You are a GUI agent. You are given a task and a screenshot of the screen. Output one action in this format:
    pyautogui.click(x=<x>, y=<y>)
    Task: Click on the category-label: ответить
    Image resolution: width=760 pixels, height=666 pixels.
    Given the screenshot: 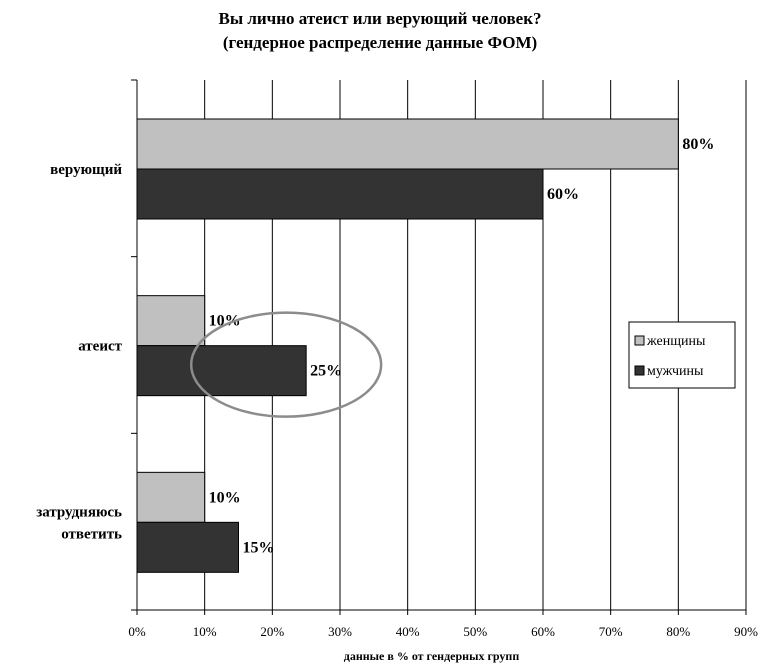 What is the action you would take?
    pyautogui.click(x=91, y=534)
    